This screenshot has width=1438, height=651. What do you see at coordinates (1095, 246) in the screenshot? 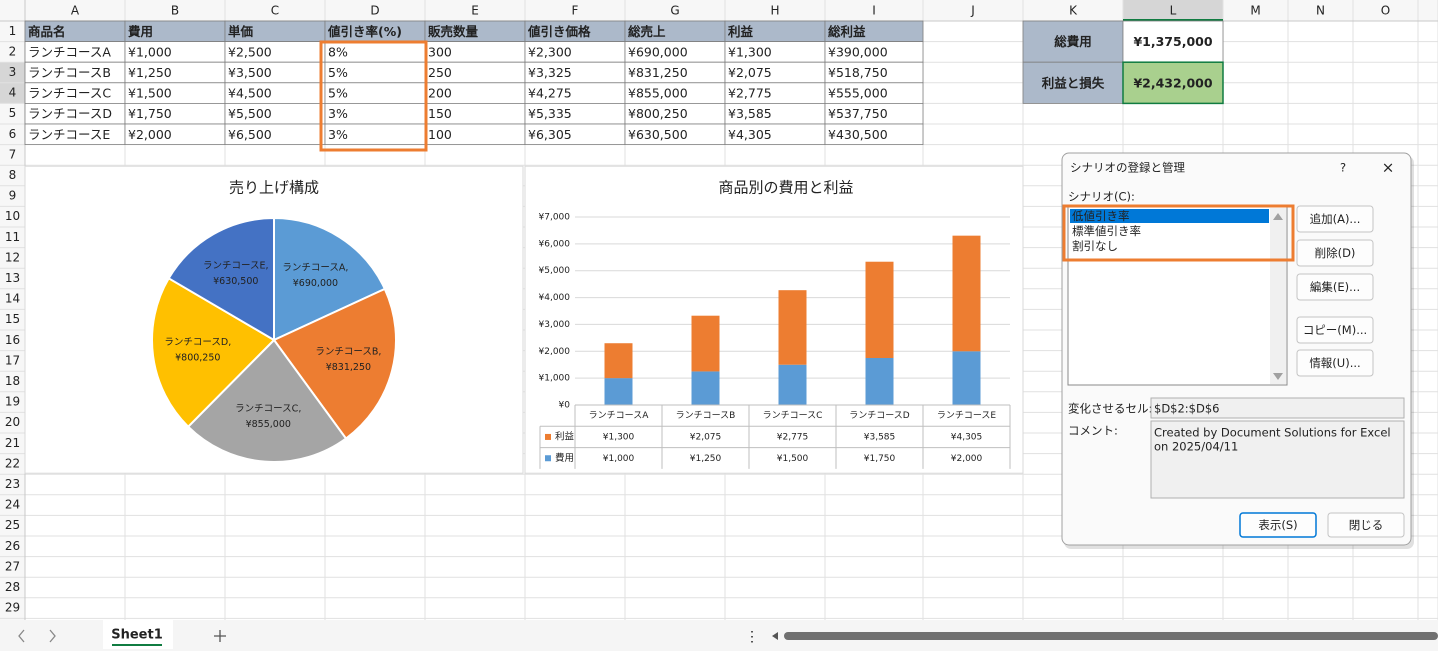
I see `scenario-item: 割引なし` at bounding box center [1095, 246].